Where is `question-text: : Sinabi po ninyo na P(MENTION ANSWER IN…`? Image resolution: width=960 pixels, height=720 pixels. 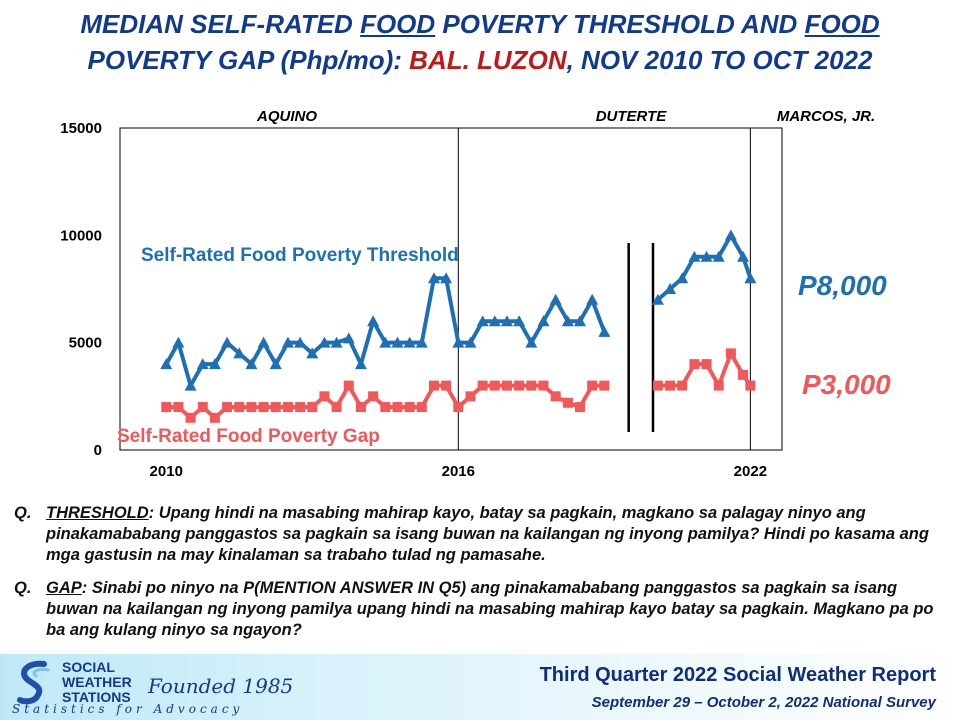
question-text: : Sinabi po ninyo na P(MENTION ANSWER IN… is located at coordinates (490, 609).